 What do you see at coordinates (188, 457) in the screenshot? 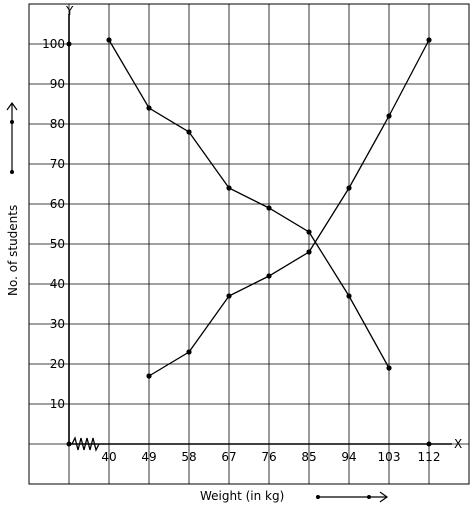
I see `x-tick-label: 58` at bounding box center [188, 457].